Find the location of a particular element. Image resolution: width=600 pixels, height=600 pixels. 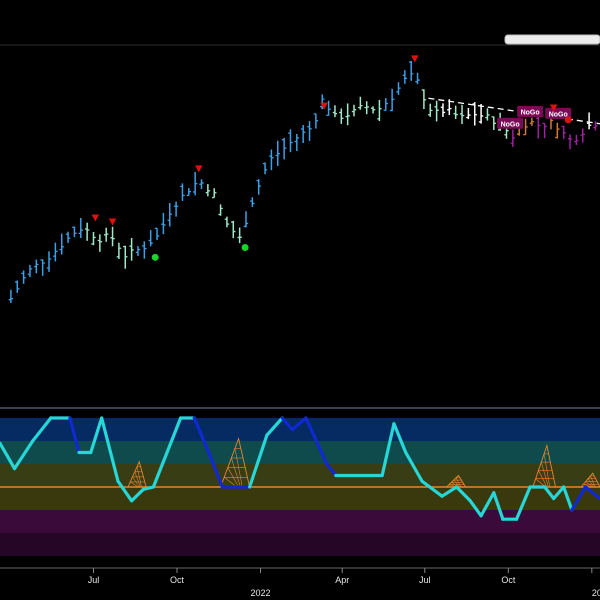

x-tick-label: 2023 is located at coordinates (596, 593).